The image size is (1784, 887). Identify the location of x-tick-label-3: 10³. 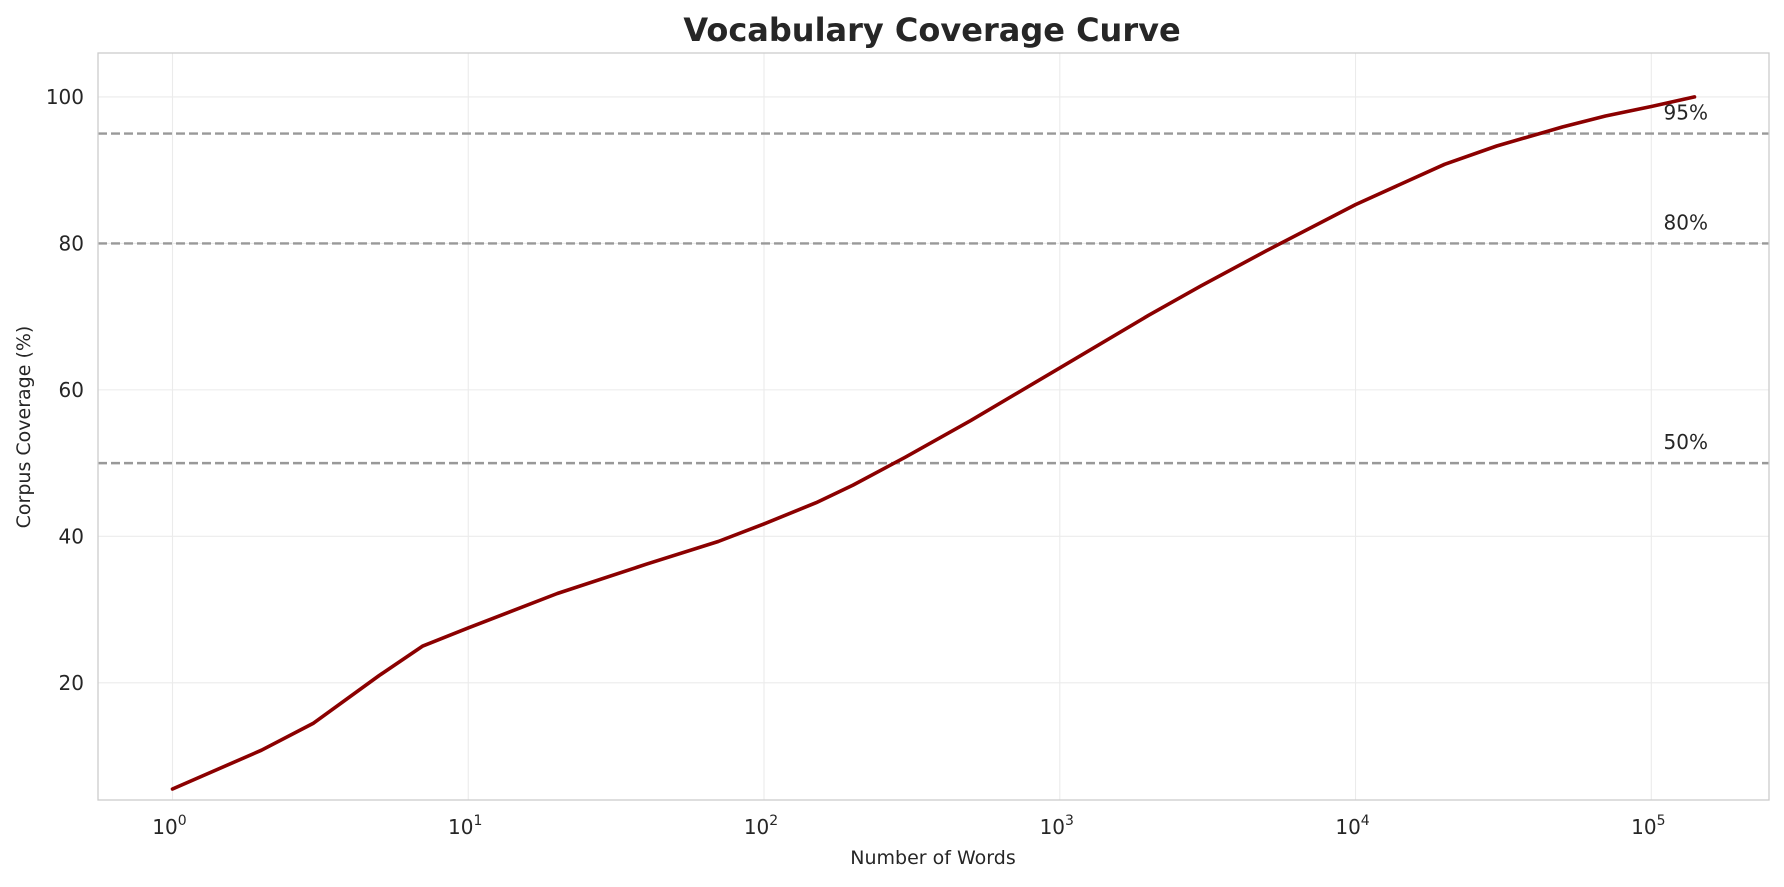
(1057, 826).